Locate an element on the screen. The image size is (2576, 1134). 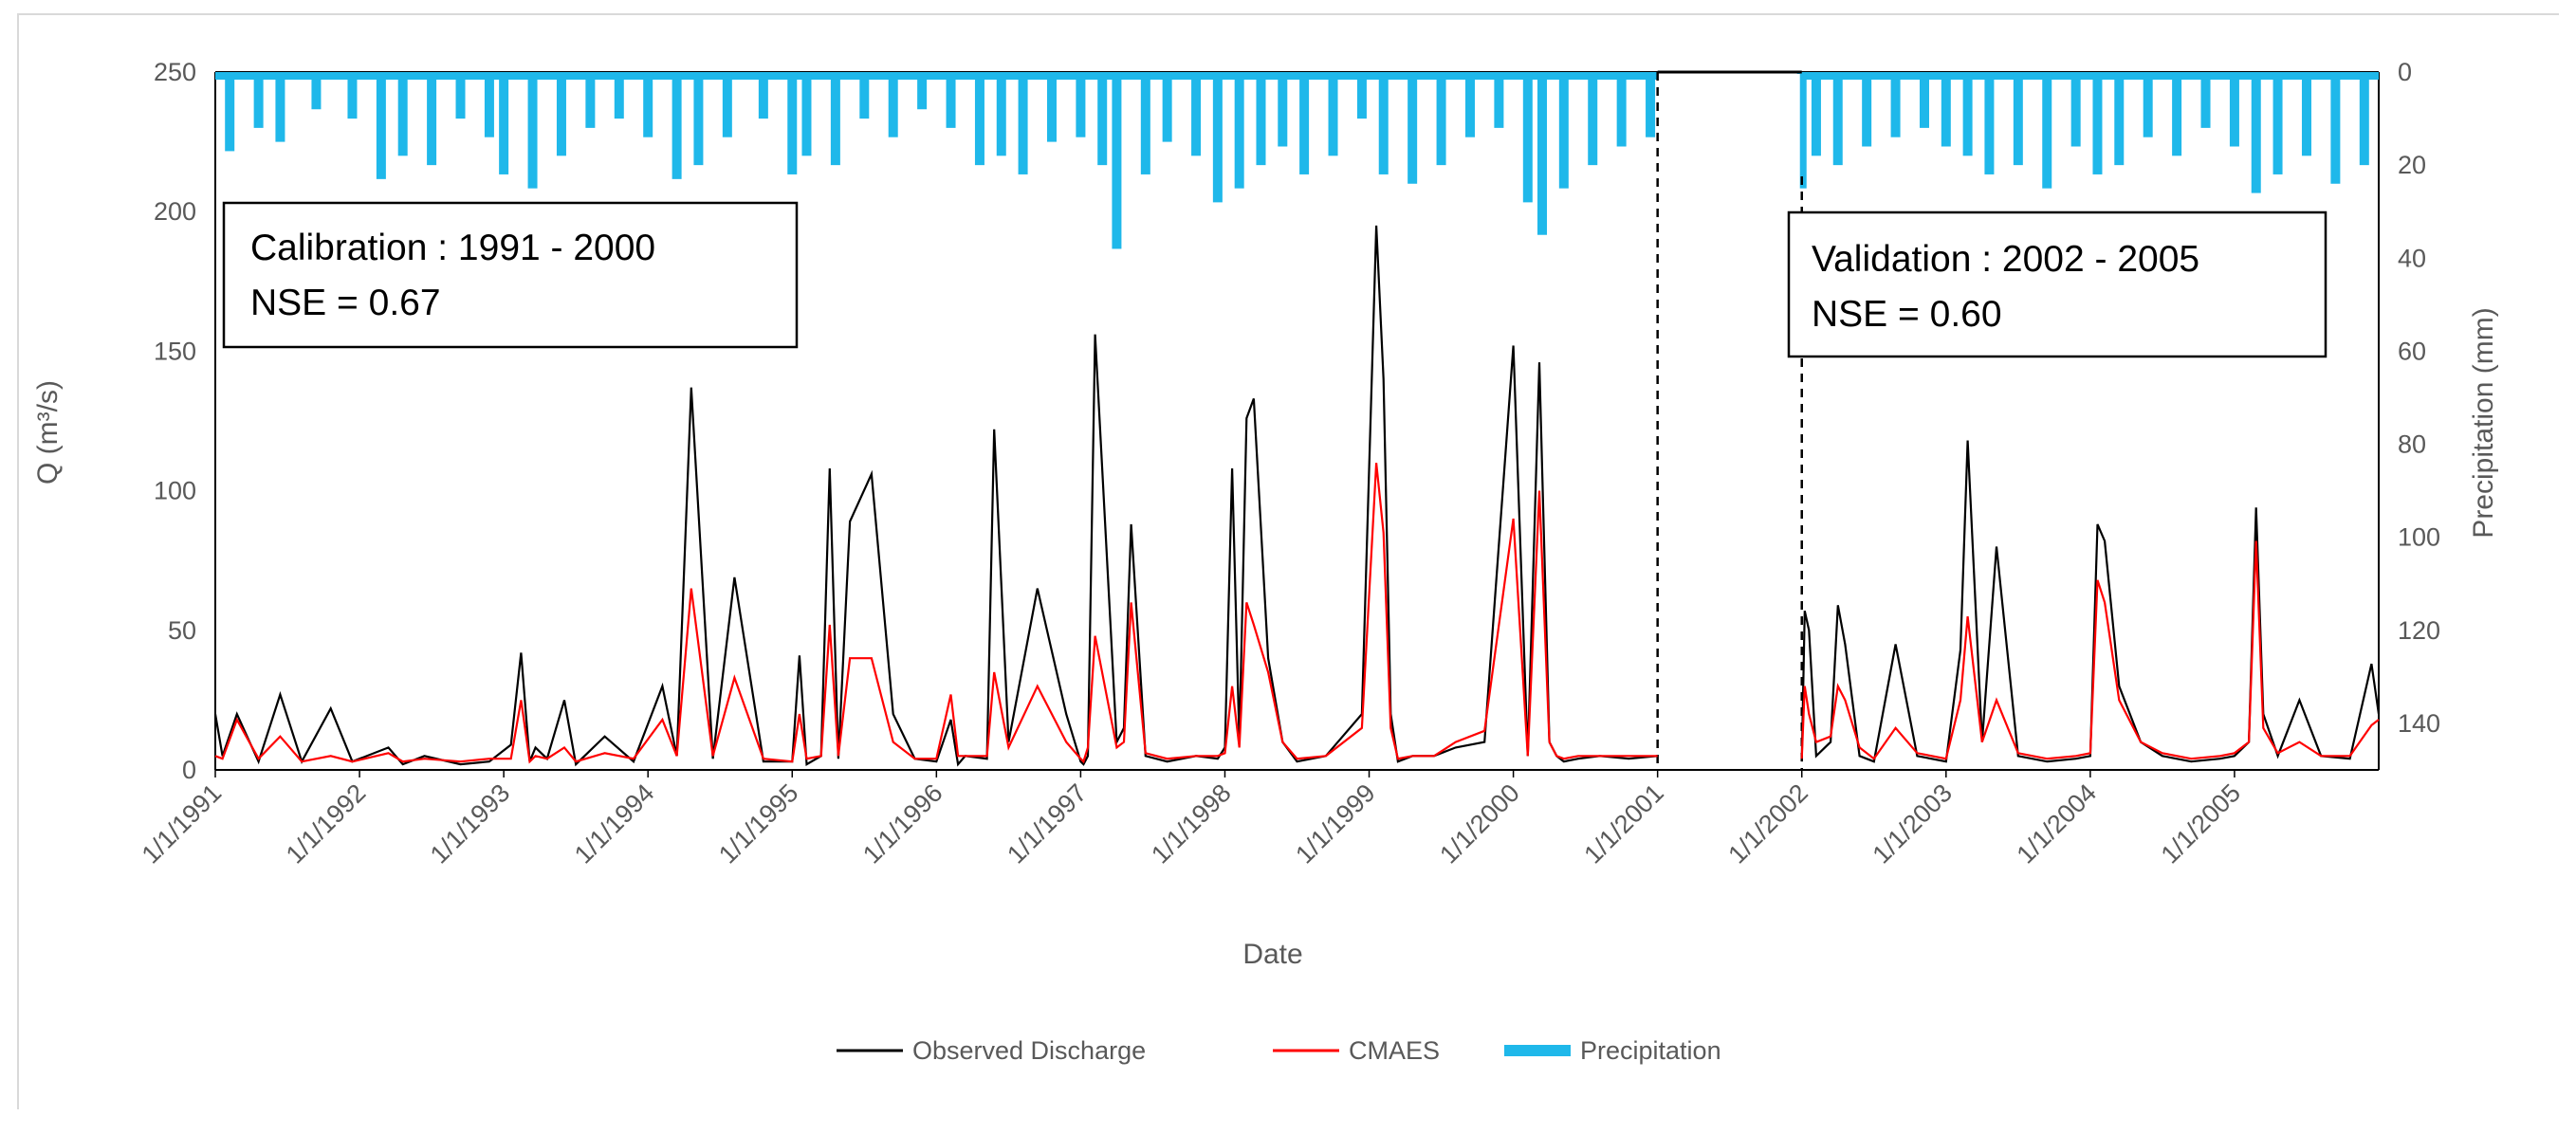
y-tick-label: 150 is located at coordinates (175, 351).